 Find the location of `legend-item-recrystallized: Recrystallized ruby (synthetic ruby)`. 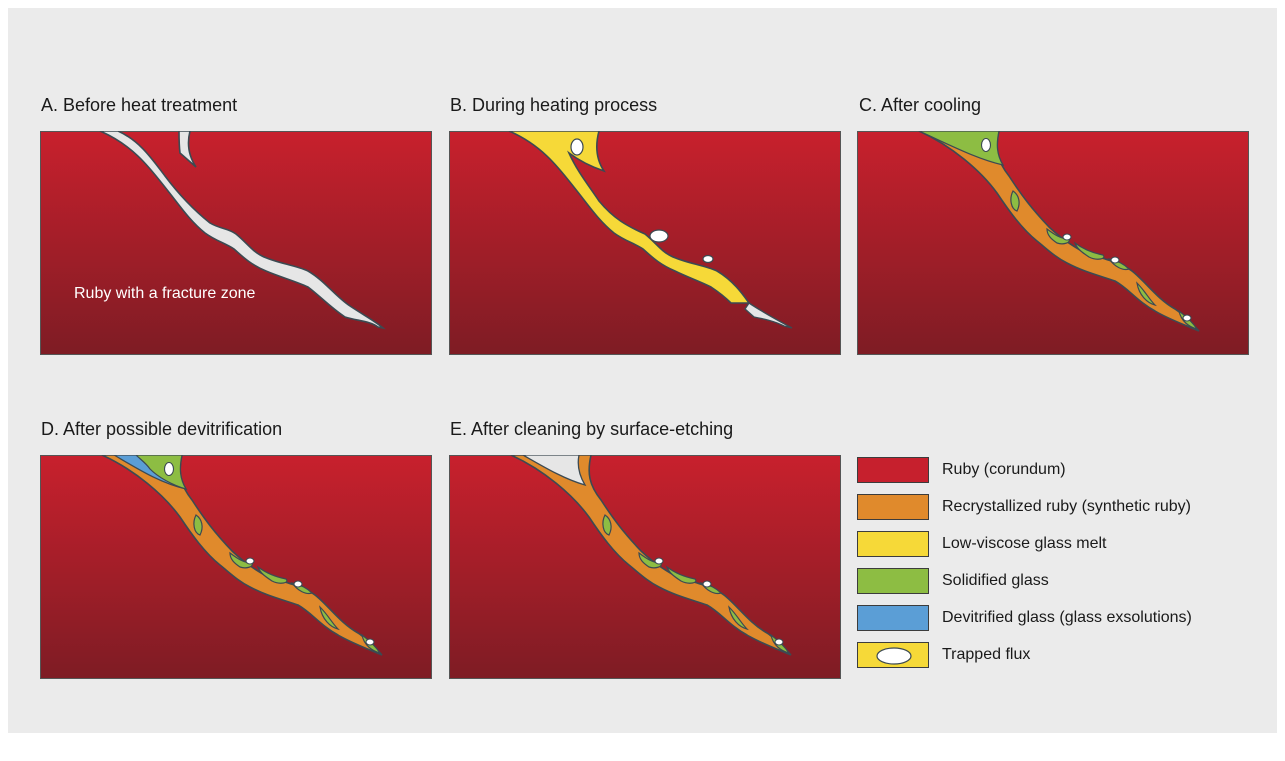

legend-item-recrystallized: Recrystallized ruby (synthetic ruby) is located at coordinates (1057, 508).